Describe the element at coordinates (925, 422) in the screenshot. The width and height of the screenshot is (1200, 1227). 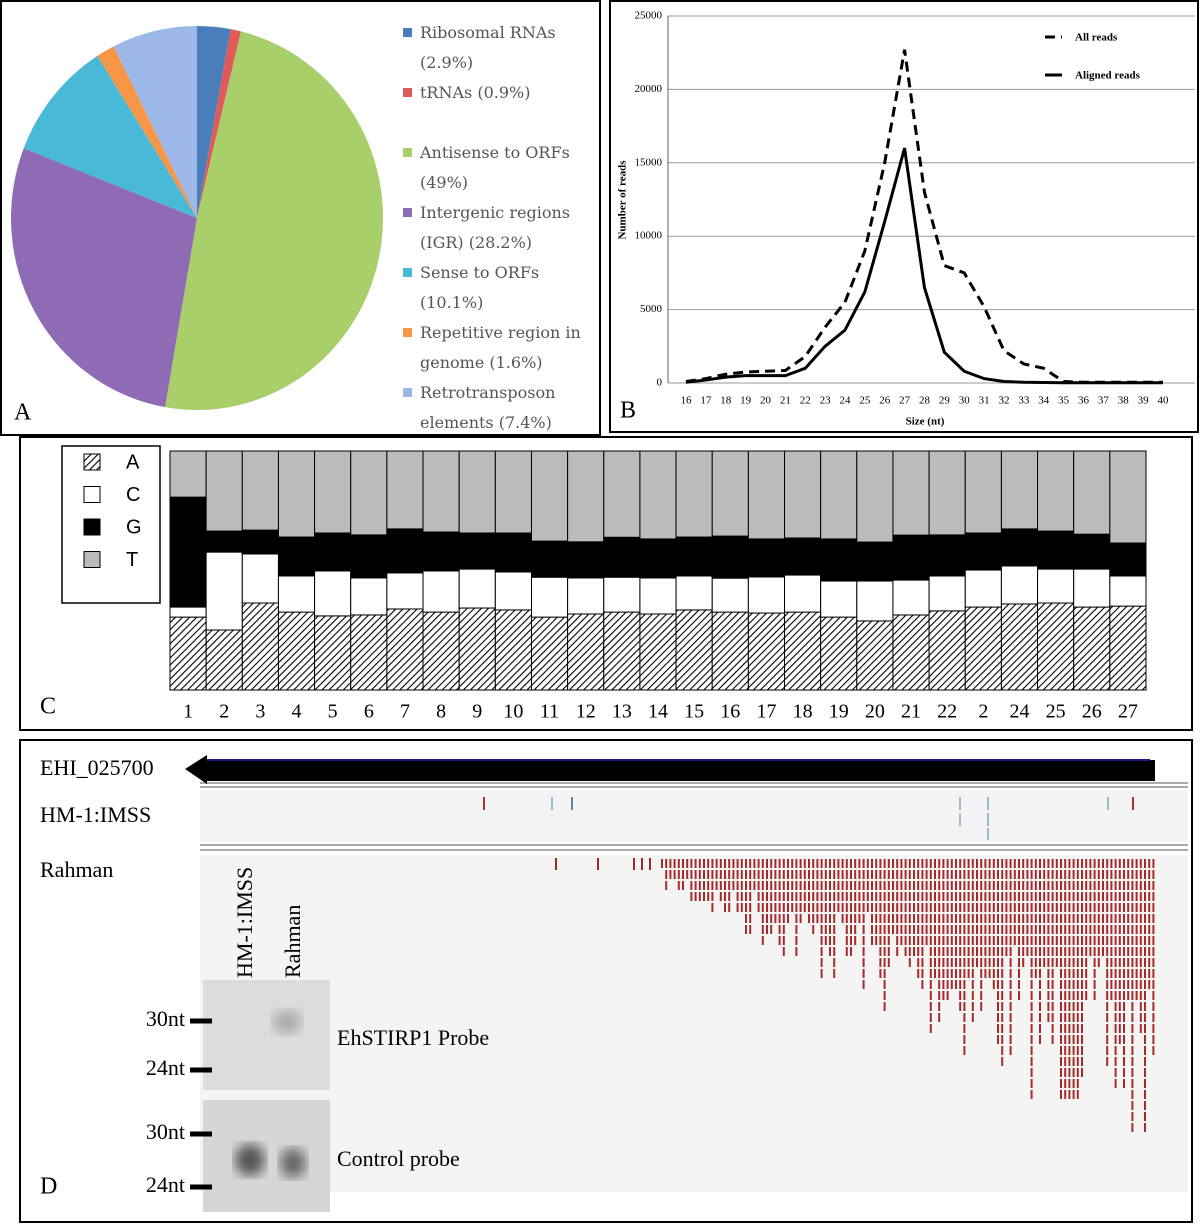
I see `x-axis-title: Size (nt)` at that location.